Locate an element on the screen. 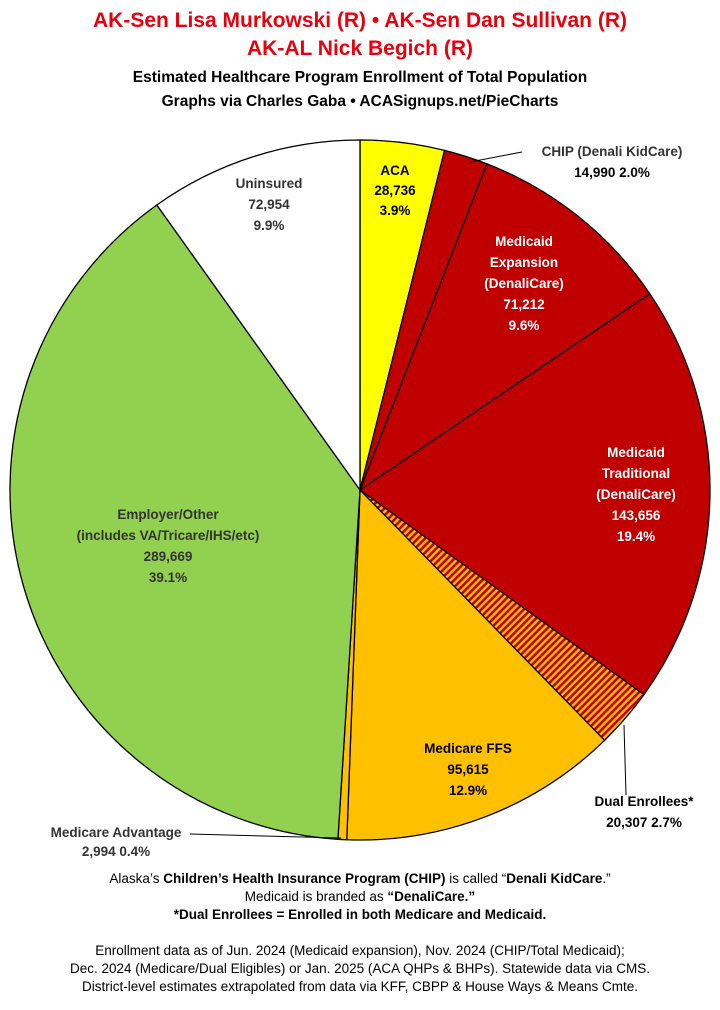  slice-label-dual-enrollees: Dual Enrollees* 20,307 2.7% is located at coordinates (644, 812).